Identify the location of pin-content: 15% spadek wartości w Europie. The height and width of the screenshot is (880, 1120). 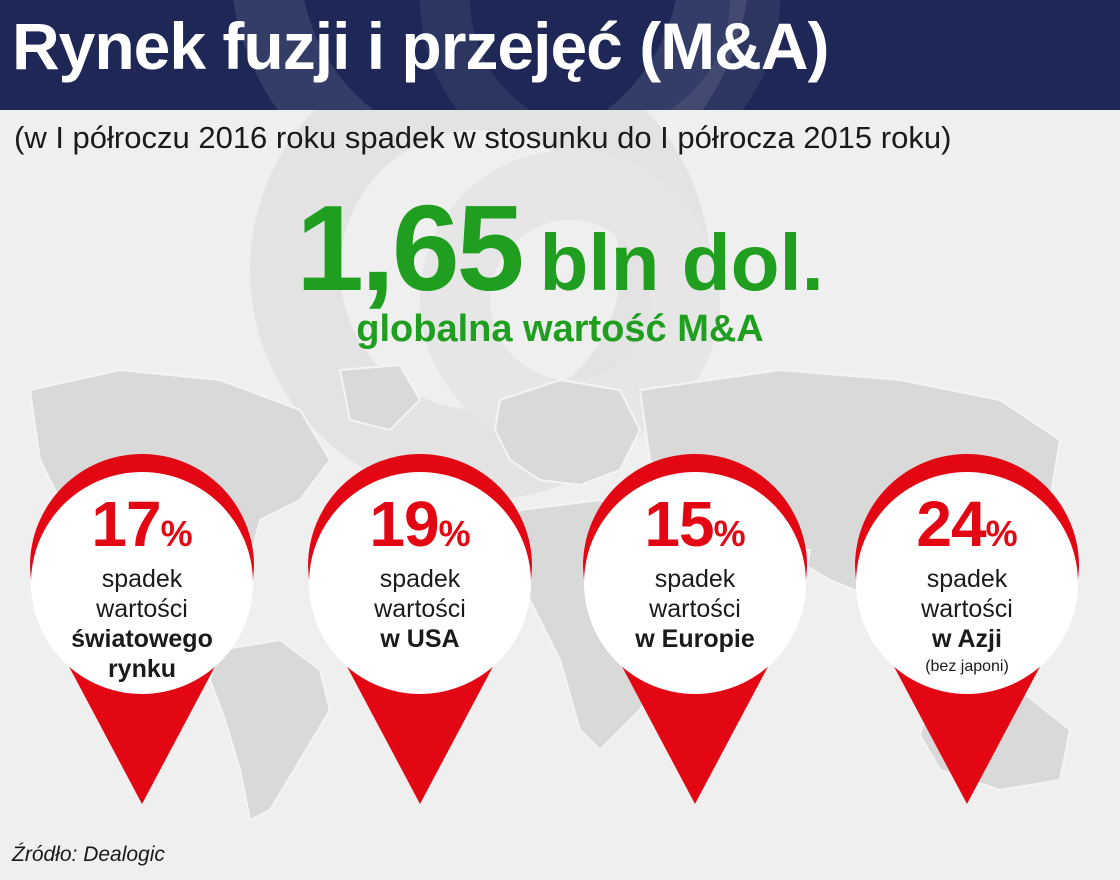
(695, 573).